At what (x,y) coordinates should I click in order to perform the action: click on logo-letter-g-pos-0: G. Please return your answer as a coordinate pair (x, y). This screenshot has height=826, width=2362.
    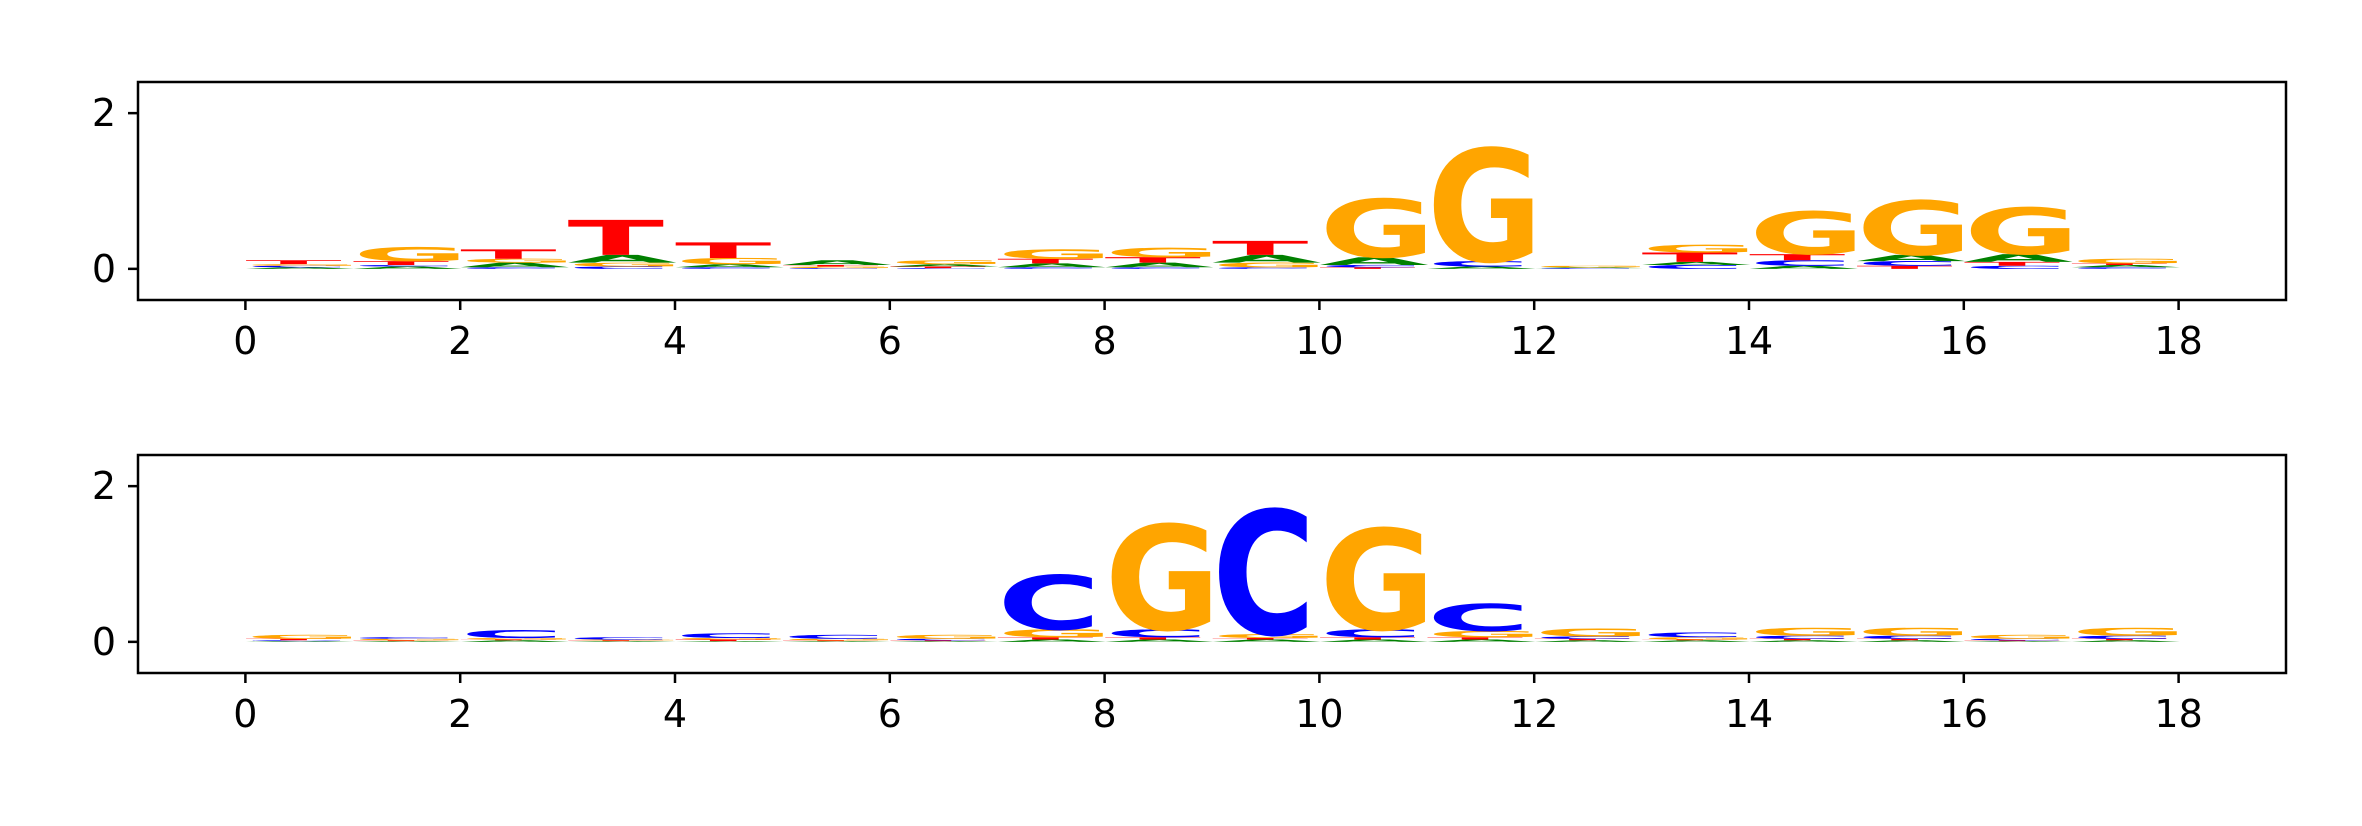
    Looking at the image, I should click on (303, 265).